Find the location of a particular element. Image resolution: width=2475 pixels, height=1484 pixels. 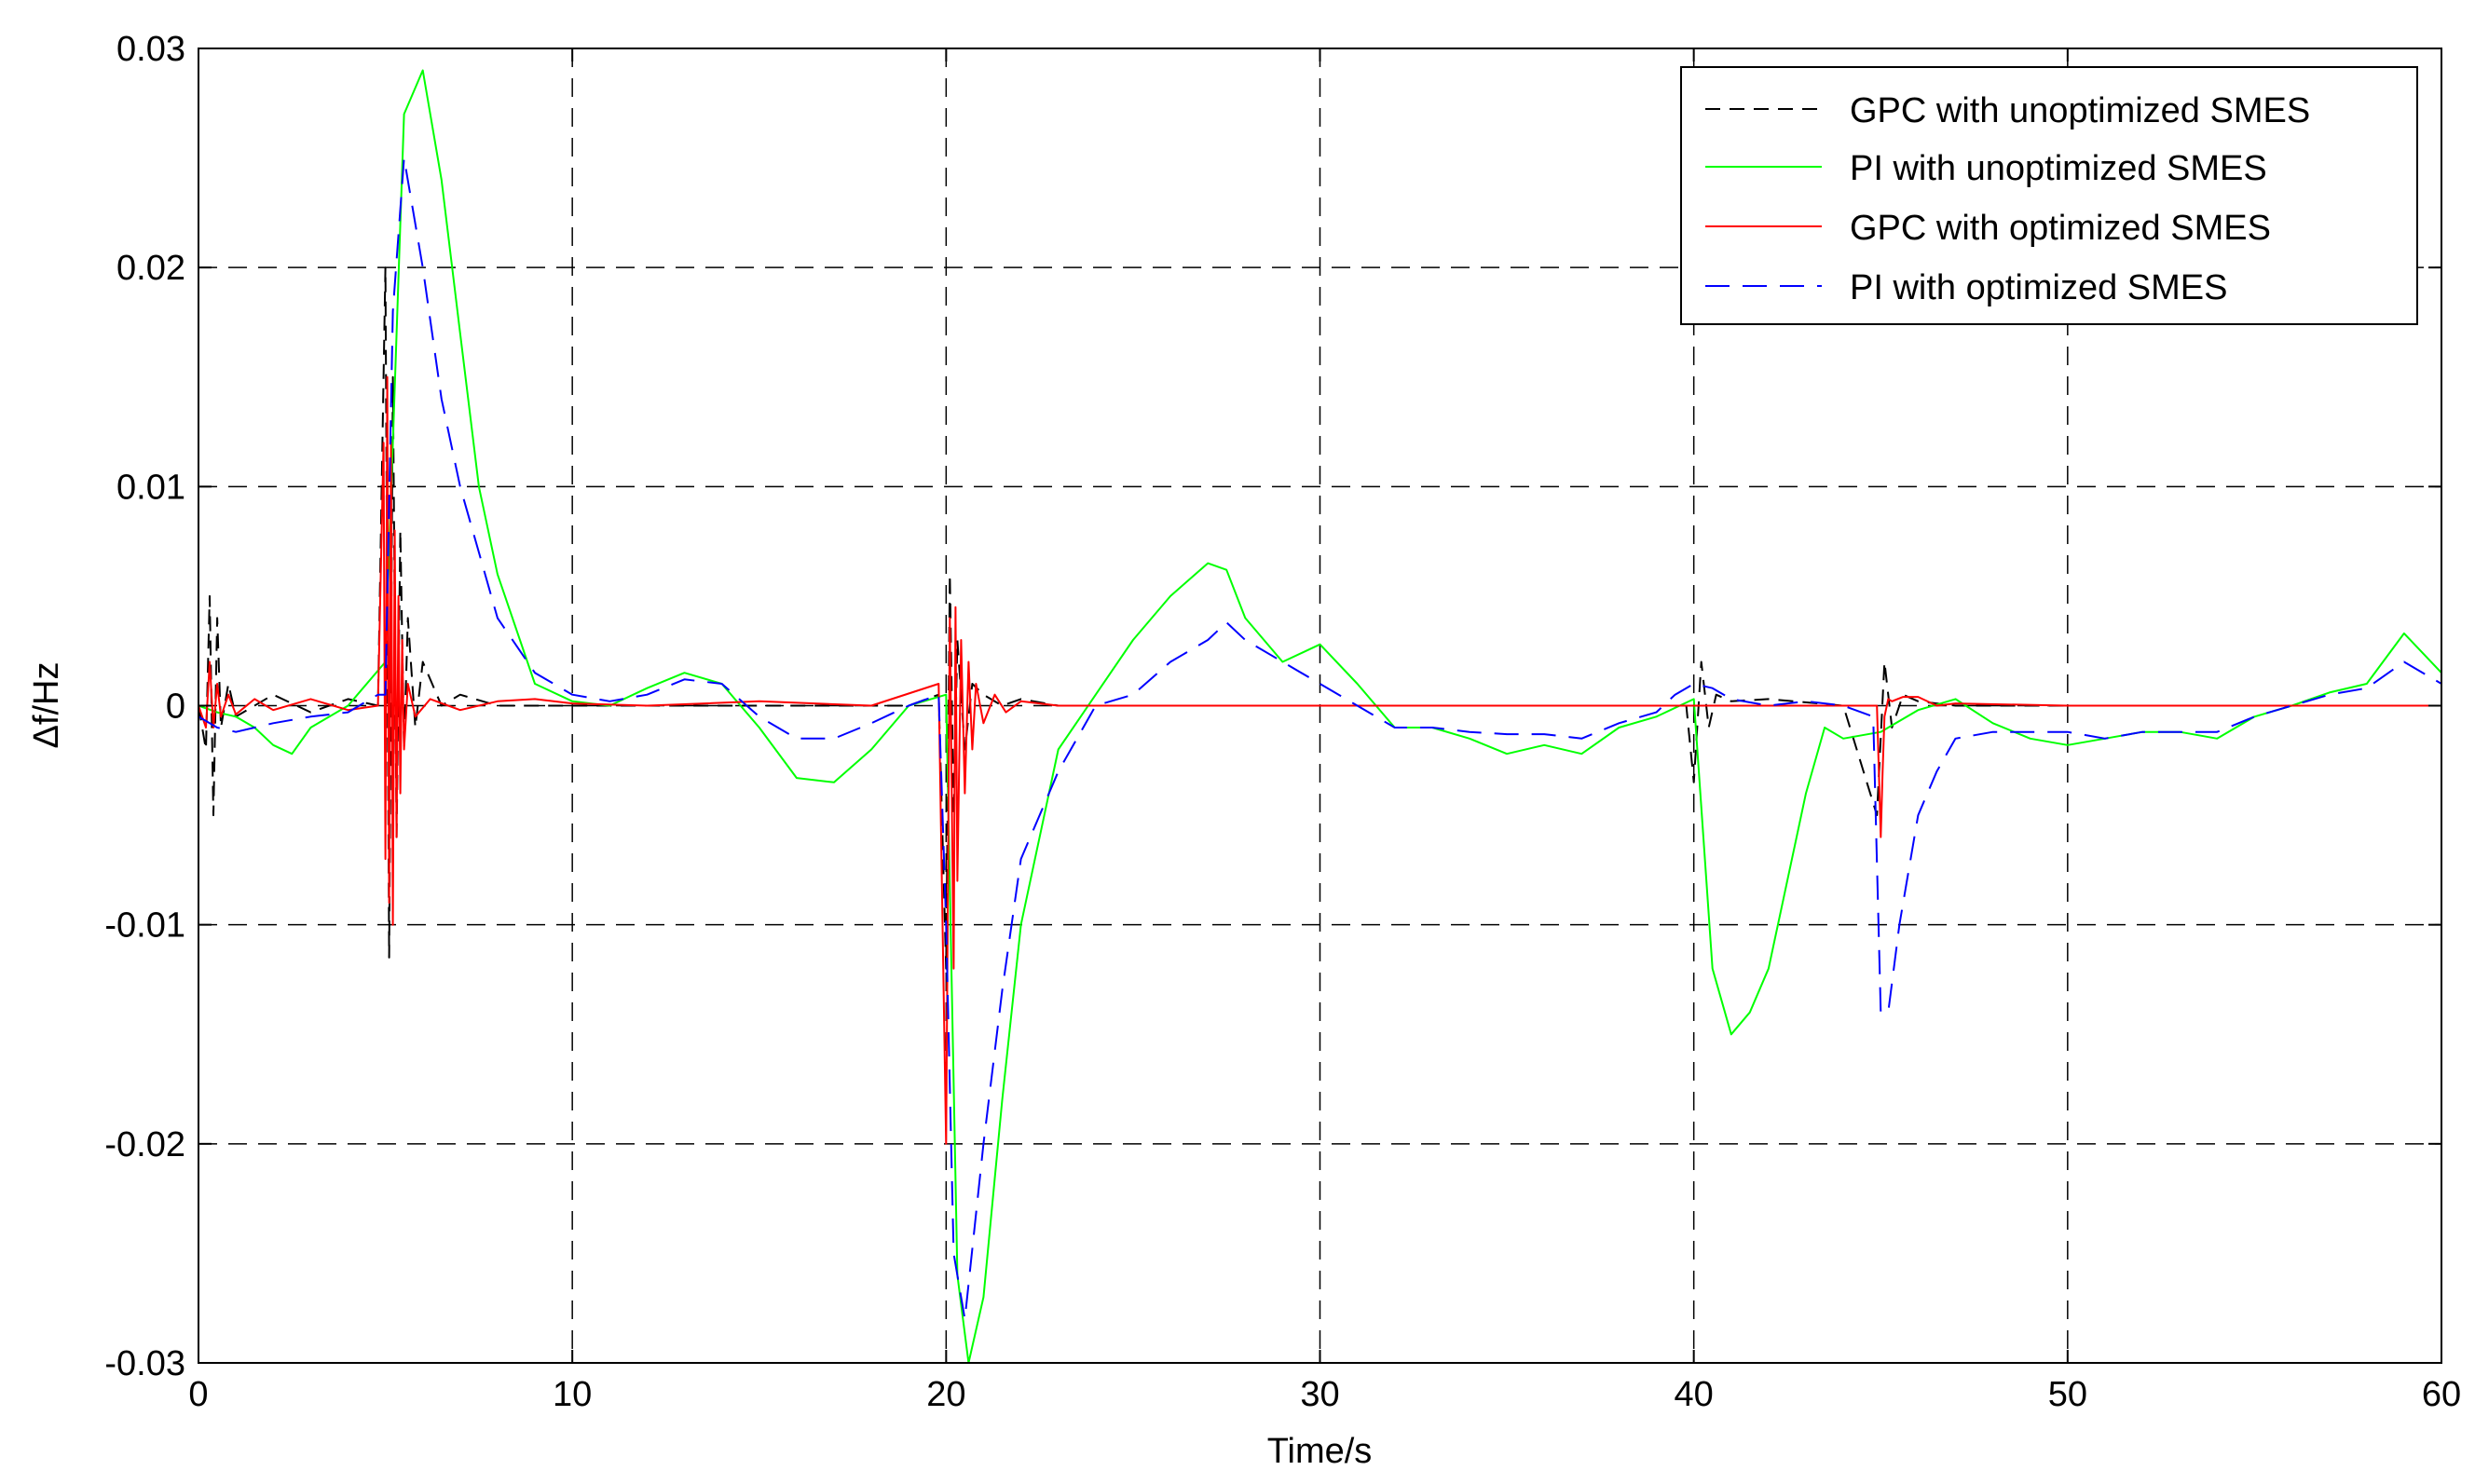

x-tick-label: 30 is located at coordinates (1319, 1395).